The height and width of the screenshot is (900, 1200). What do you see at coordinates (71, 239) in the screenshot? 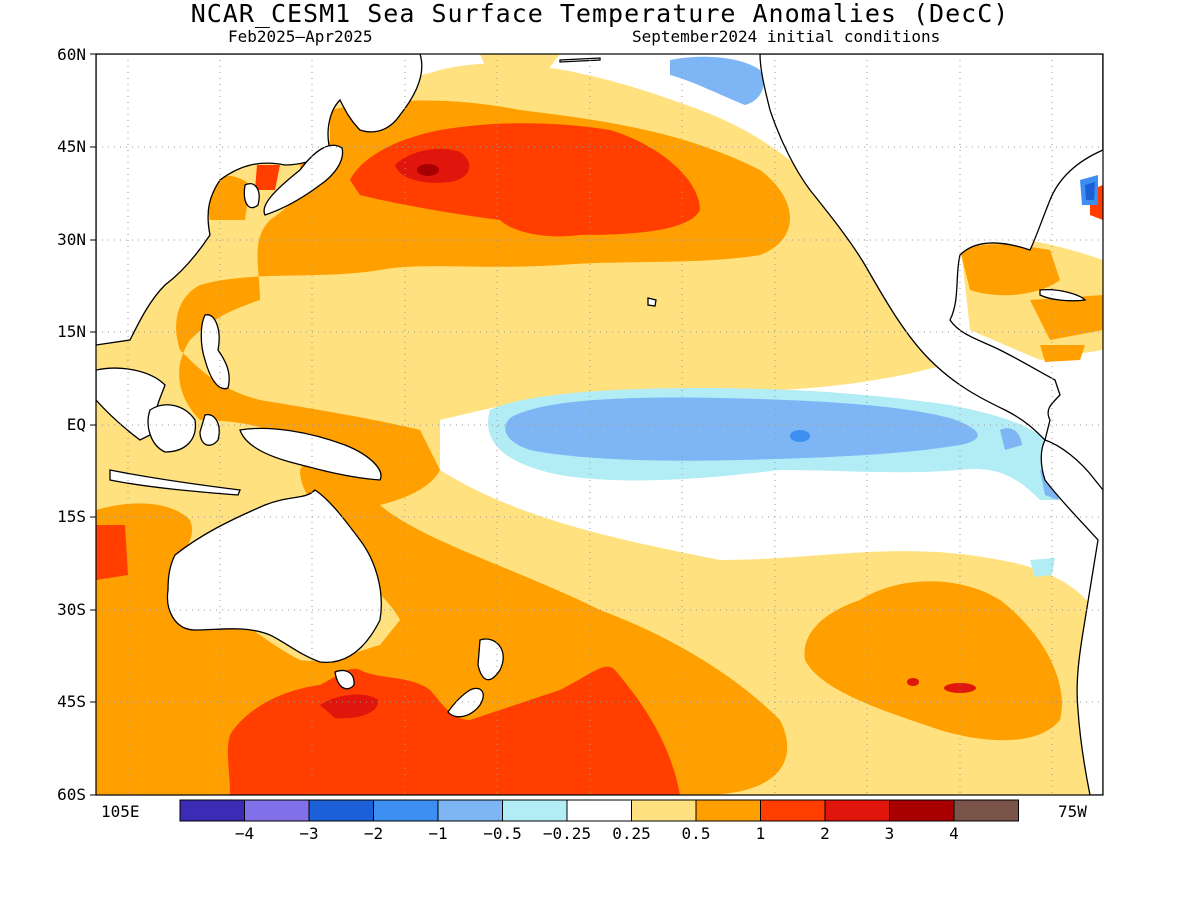
I see `lat-label-30n: 30N` at bounding box center [71, 239].